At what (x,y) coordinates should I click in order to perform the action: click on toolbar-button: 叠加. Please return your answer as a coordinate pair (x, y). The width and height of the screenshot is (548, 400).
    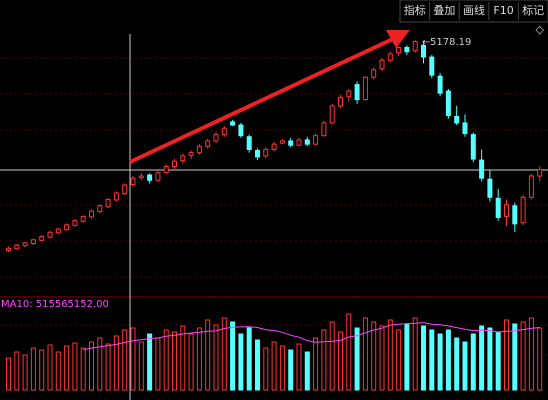
    Looking at the image, I should click on (444, 10).